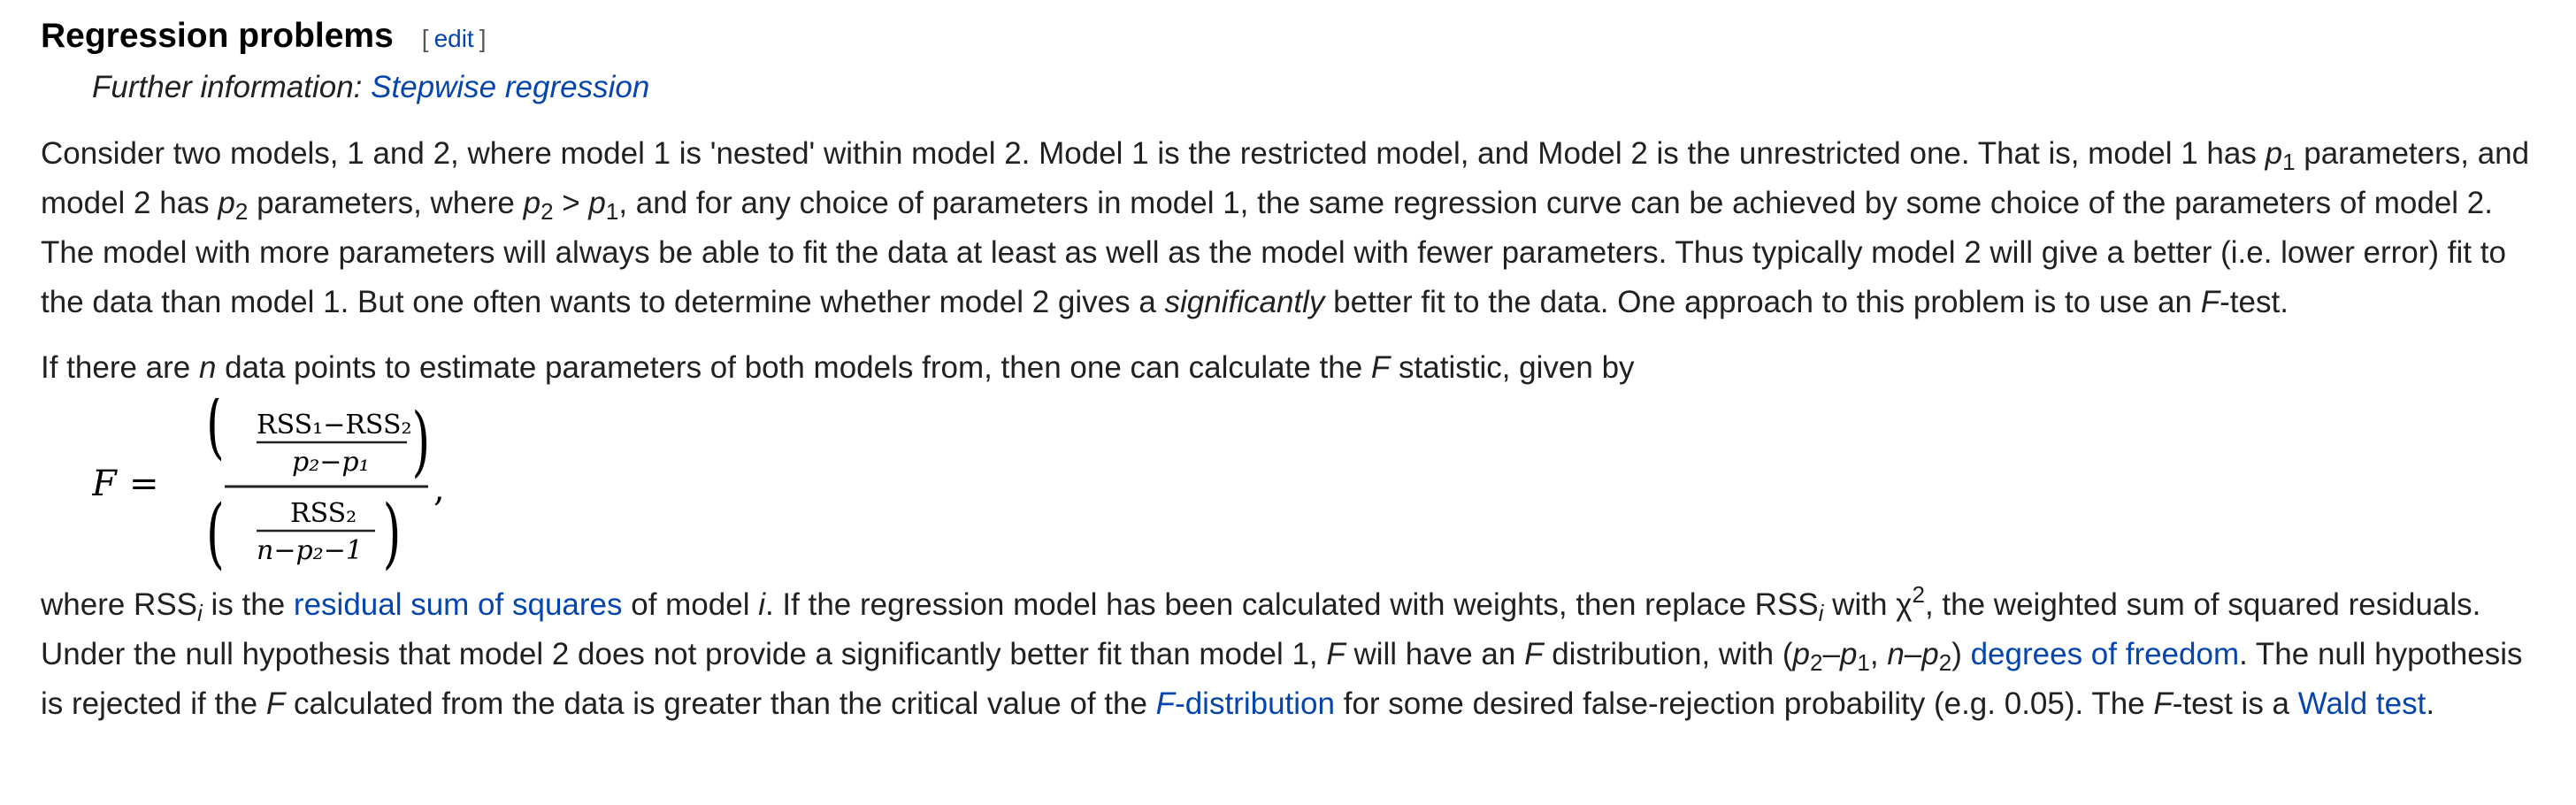 This screenshot has width=2576, height=805. What do you see at coordinates (215, 532) in the screenshot?
I see `formula-den-lparen: (` at bounding box center [215, 532].